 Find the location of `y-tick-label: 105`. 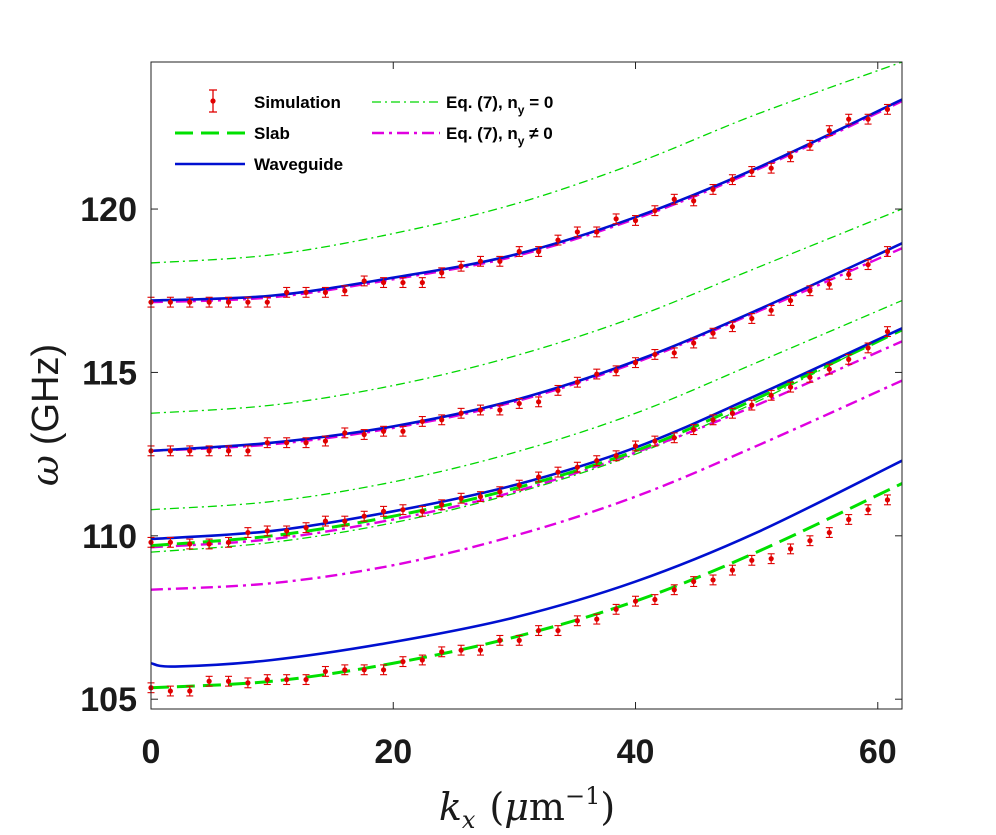

y-tick-label: 105 is located at coordinates (108, 700).